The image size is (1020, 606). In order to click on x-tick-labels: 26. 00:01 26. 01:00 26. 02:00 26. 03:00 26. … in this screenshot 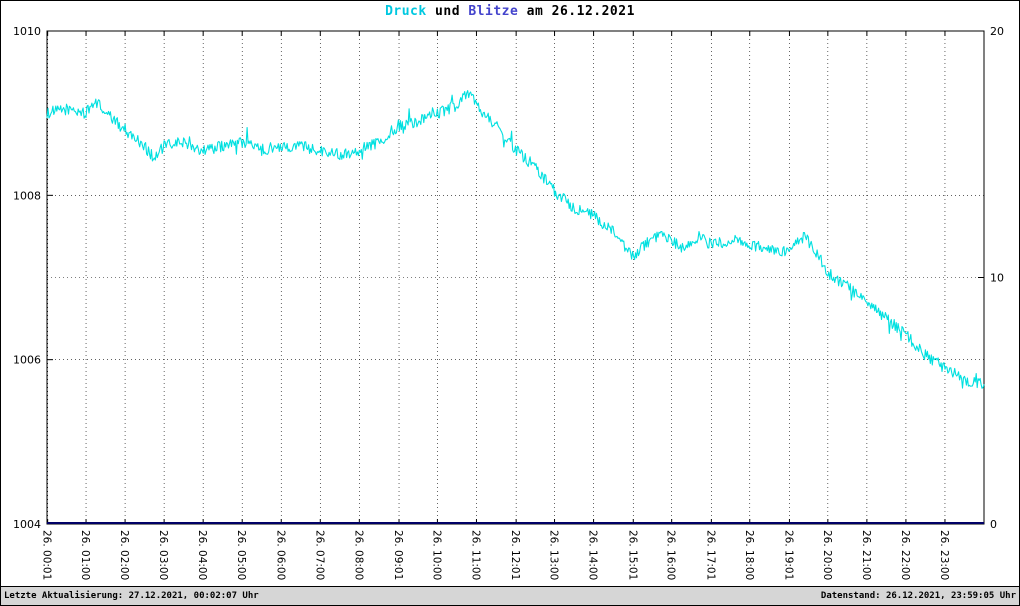, I will do `click(495, 555)`.